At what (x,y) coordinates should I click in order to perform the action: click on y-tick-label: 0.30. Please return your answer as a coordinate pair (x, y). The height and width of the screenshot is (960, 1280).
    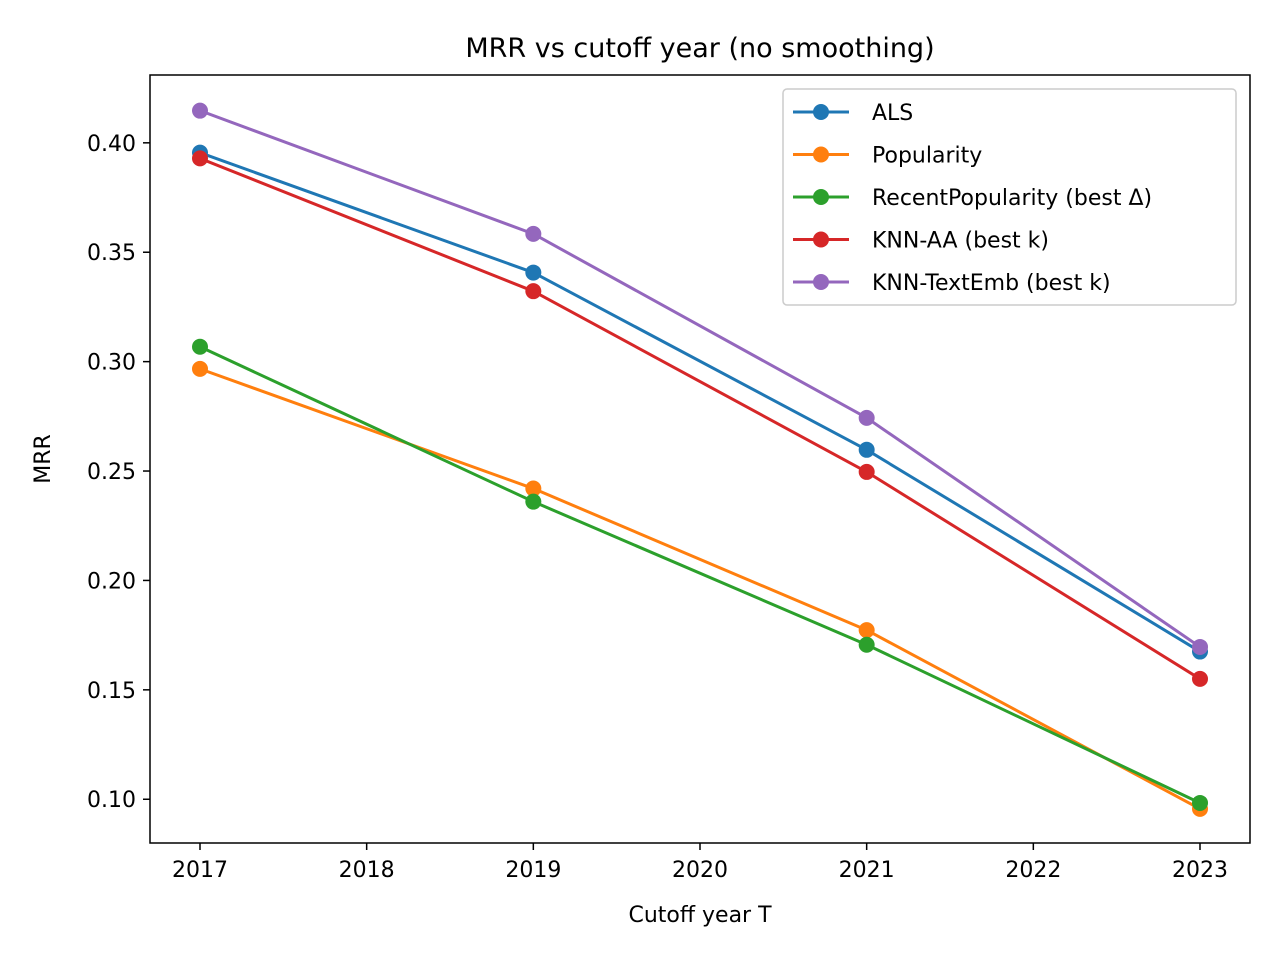
    Looking at the image, I should click on (111, 363).